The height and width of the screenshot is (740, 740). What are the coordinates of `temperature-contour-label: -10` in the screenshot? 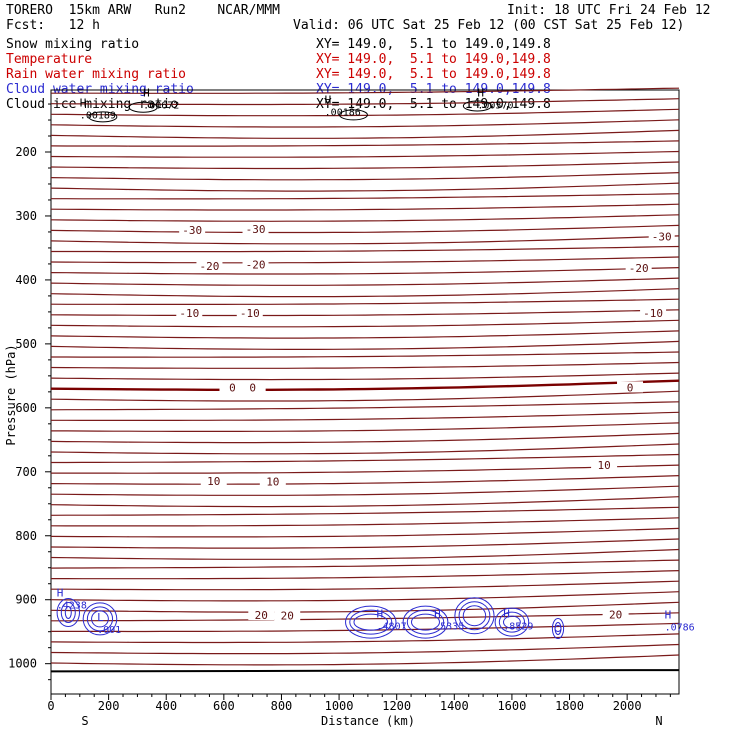 It's located at (653, 313).